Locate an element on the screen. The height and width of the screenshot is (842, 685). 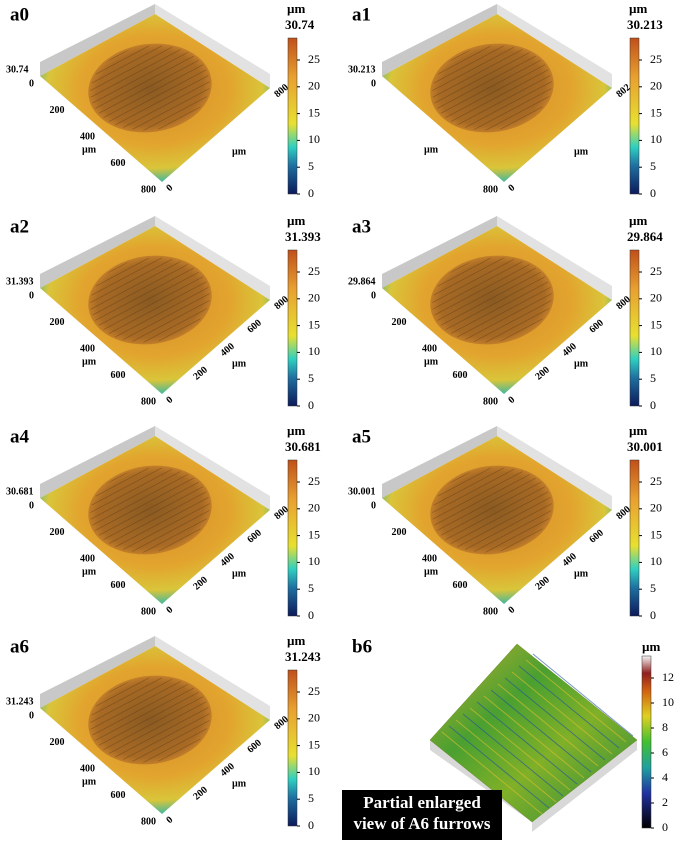
colorbar-tick-label: 20 is located at coordinates (314, 298).